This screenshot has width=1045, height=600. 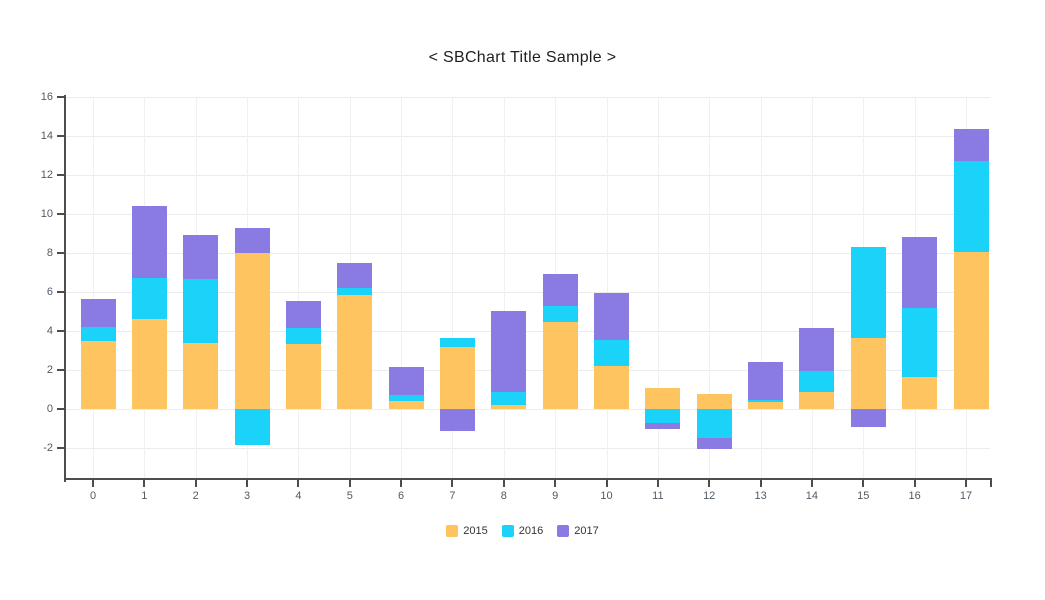 I want to click on x-tick-label: 14, so click(x=812, y=496).